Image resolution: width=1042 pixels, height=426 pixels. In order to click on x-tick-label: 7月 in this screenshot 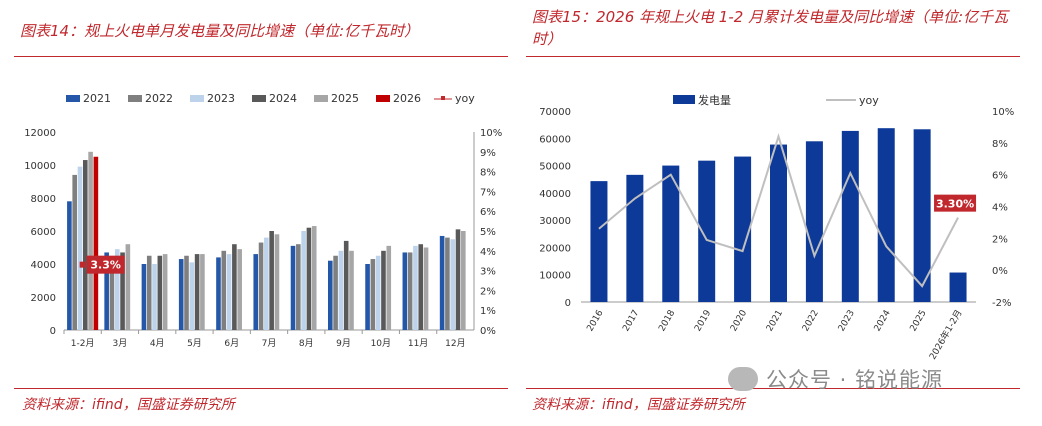, I will do `click(269, 343)`.